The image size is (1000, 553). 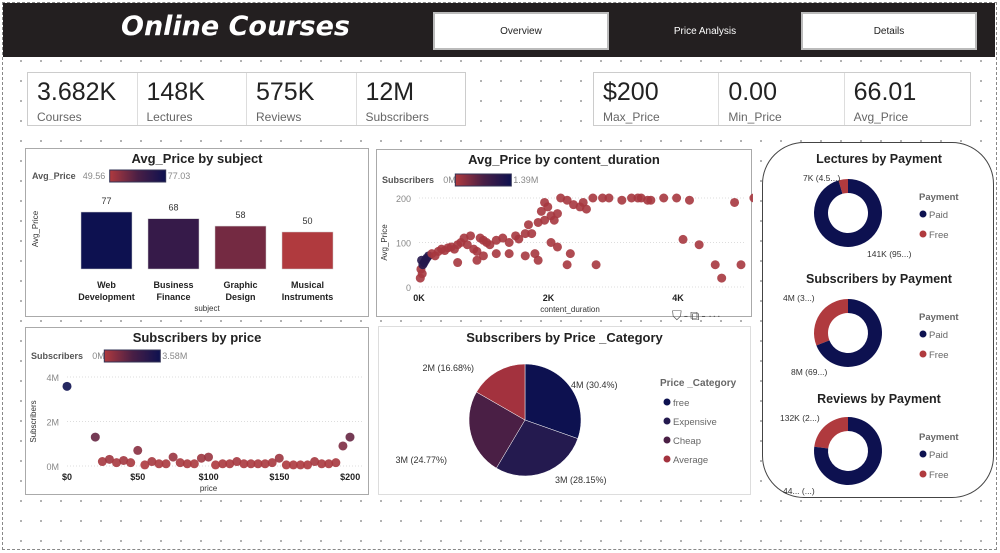 What do you see at coordinates (240, 285) in the screenshot?
I see `x-tick-label: Graphic` at bounding box center [240, 285].